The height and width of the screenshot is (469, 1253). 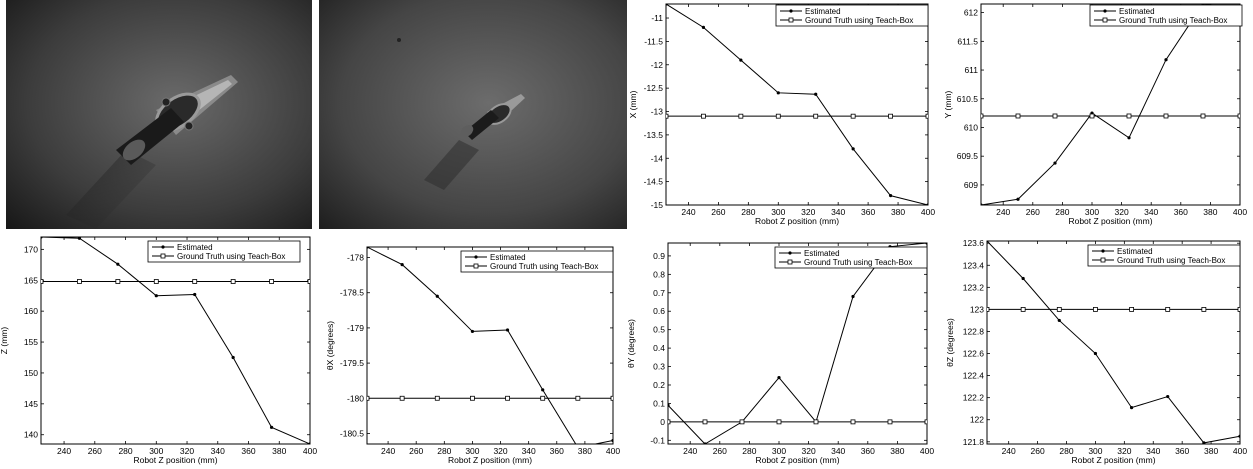 I want to click on legend-marker-ground-truth, so click(x=476, y=266).